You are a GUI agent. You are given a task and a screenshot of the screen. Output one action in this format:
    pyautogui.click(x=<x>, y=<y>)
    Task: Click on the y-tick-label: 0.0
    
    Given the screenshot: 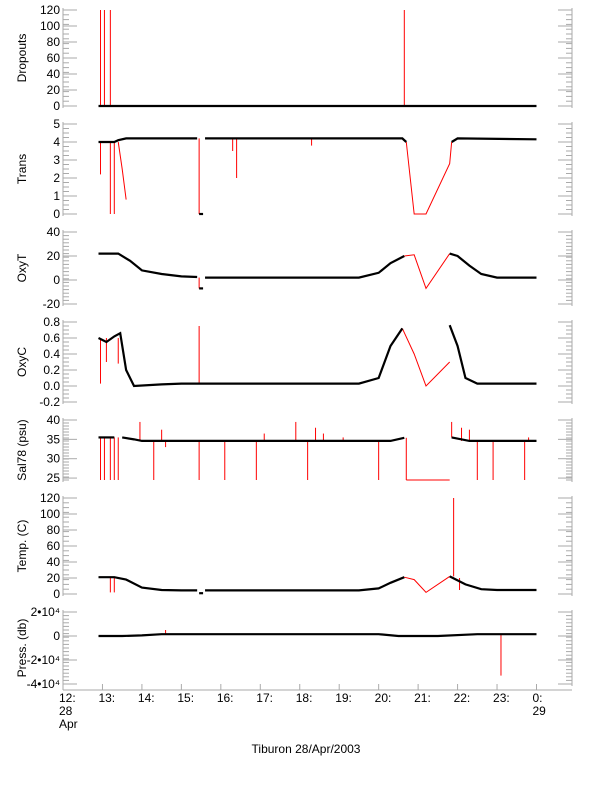 What is the action you would take?
    pyautogui.click(x=51, y=386)
    